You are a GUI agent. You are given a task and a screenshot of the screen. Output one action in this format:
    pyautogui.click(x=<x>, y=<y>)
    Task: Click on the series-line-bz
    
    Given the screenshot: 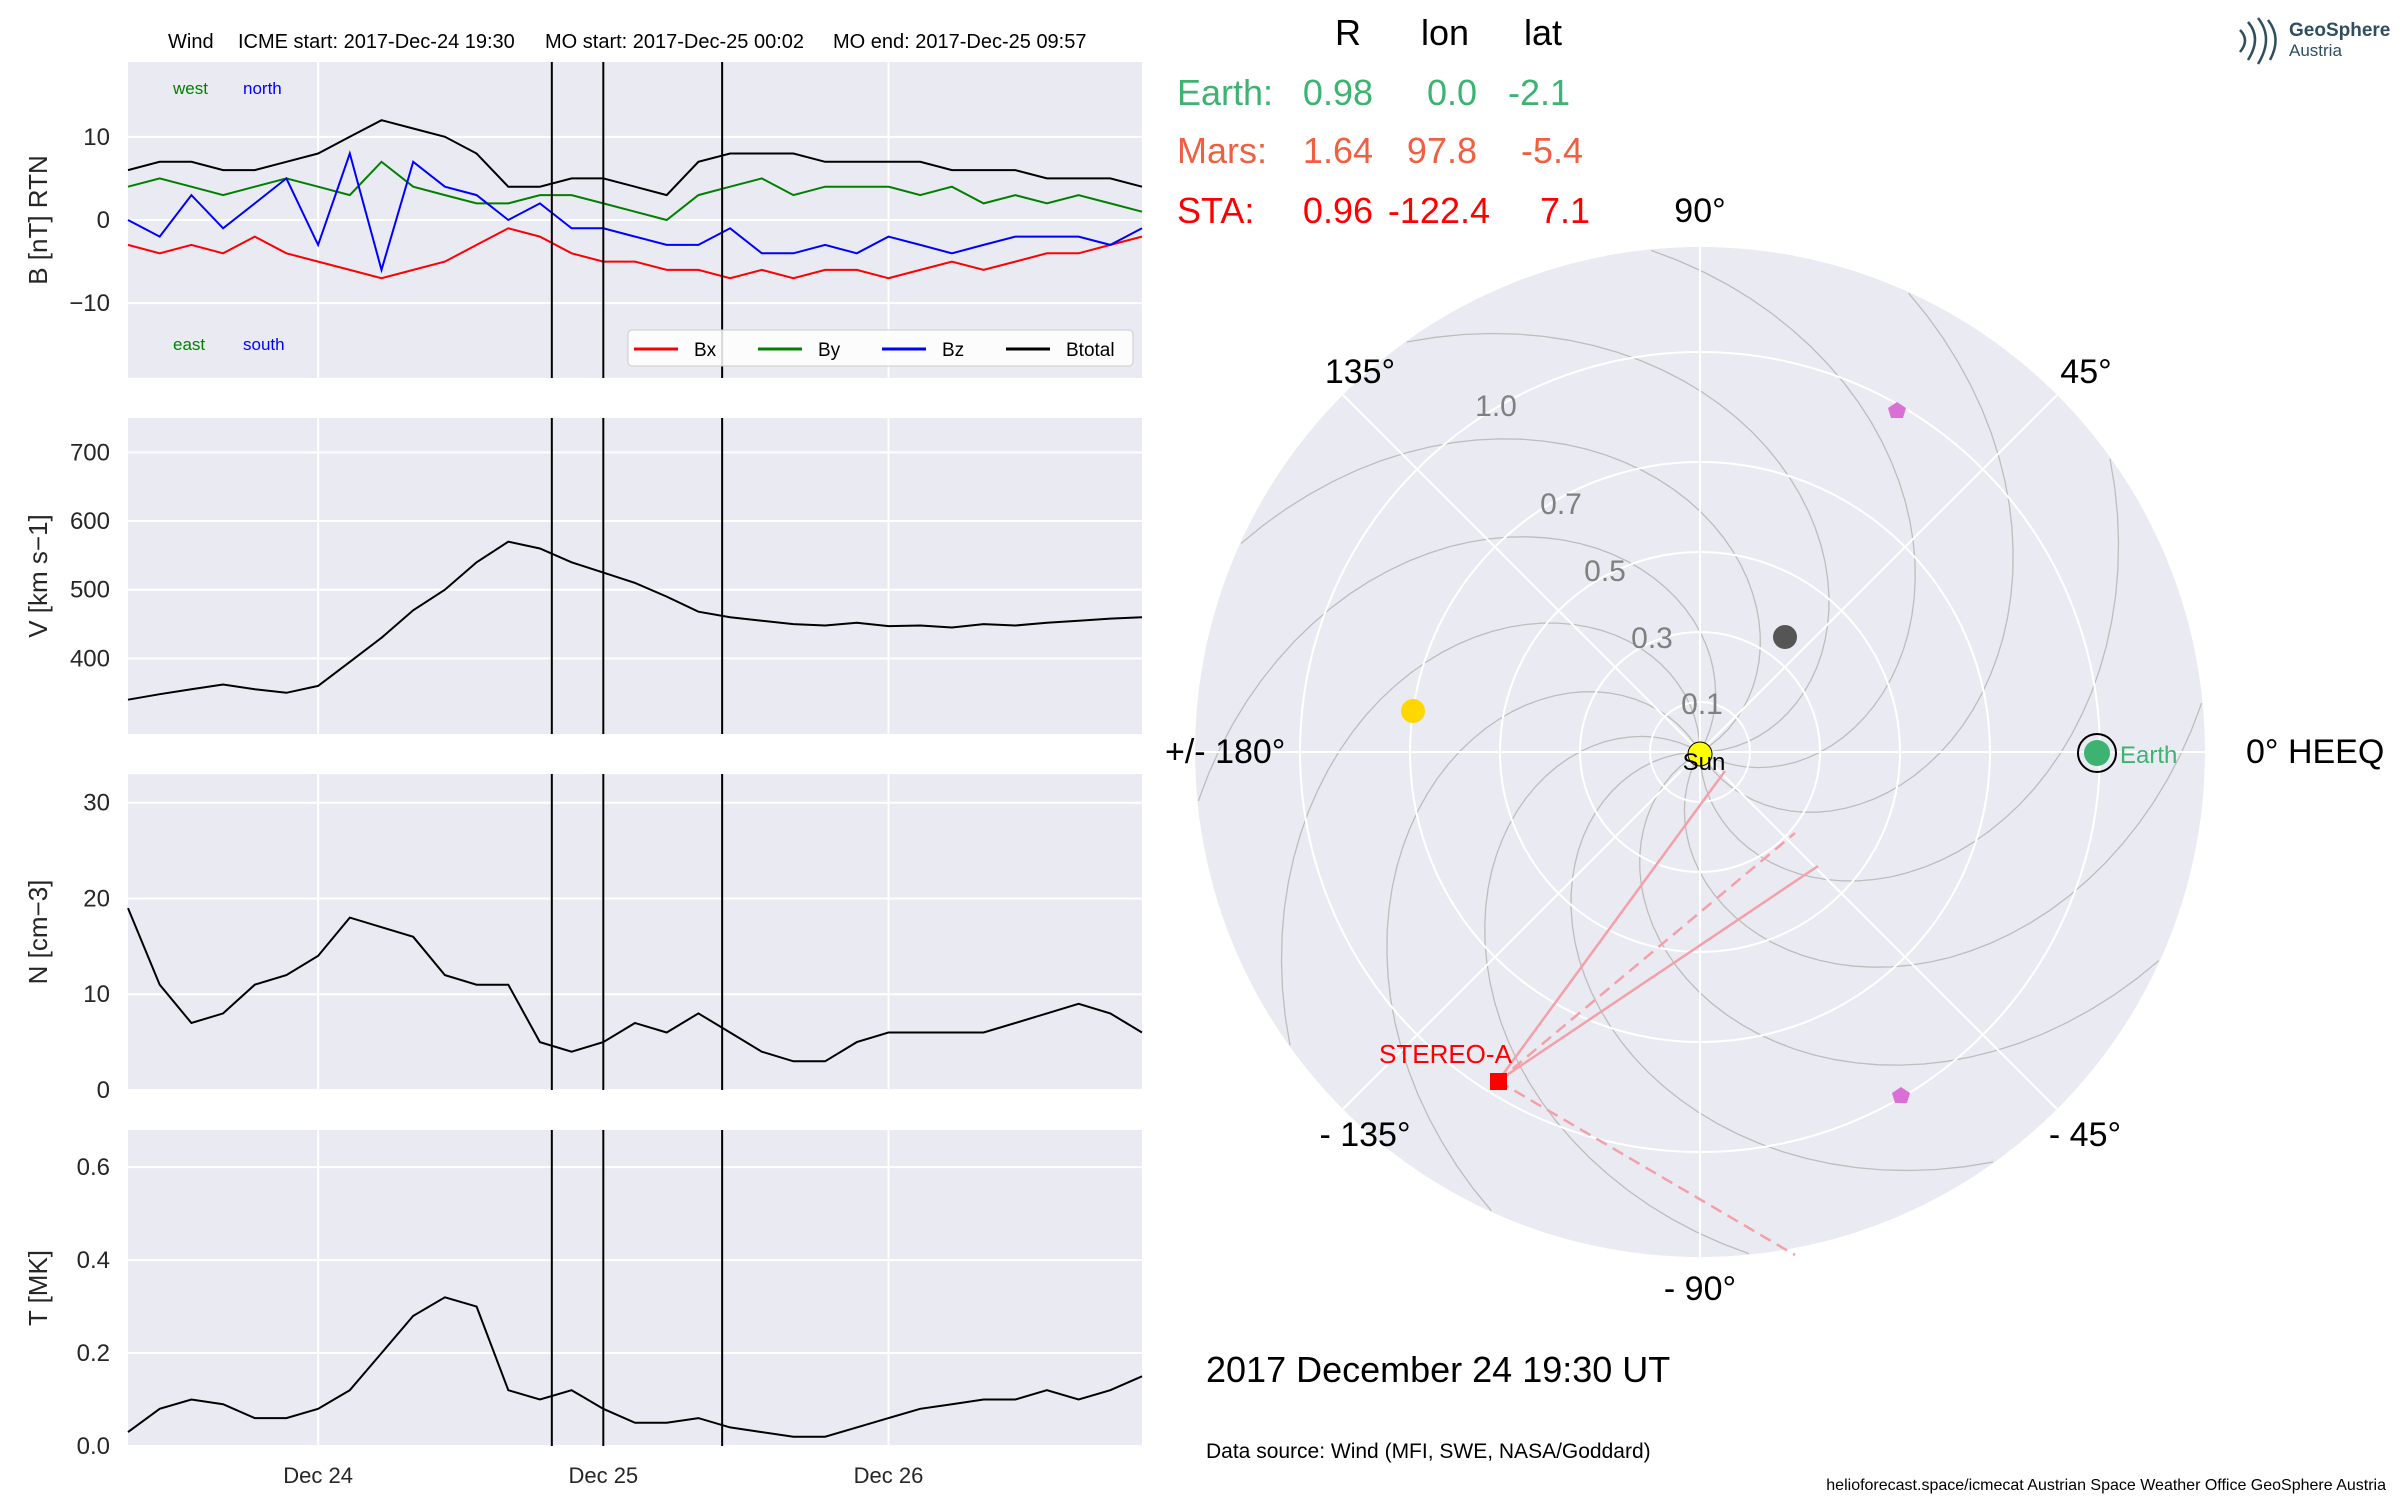 What is the action you would take?
    pyautogui.click(x=635, y=212)
    